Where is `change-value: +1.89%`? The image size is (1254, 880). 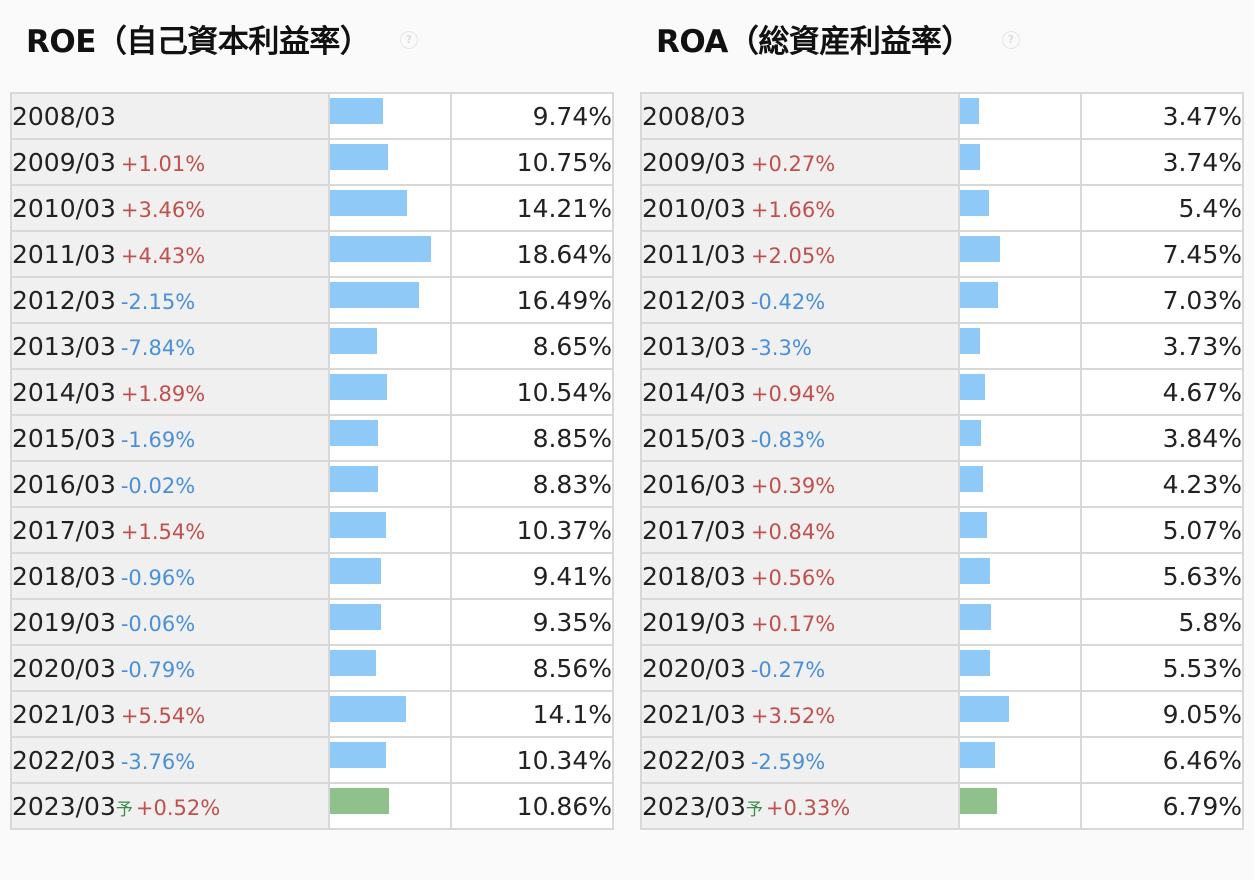
change-value: +1.89% is located at coordinates (163, 393).